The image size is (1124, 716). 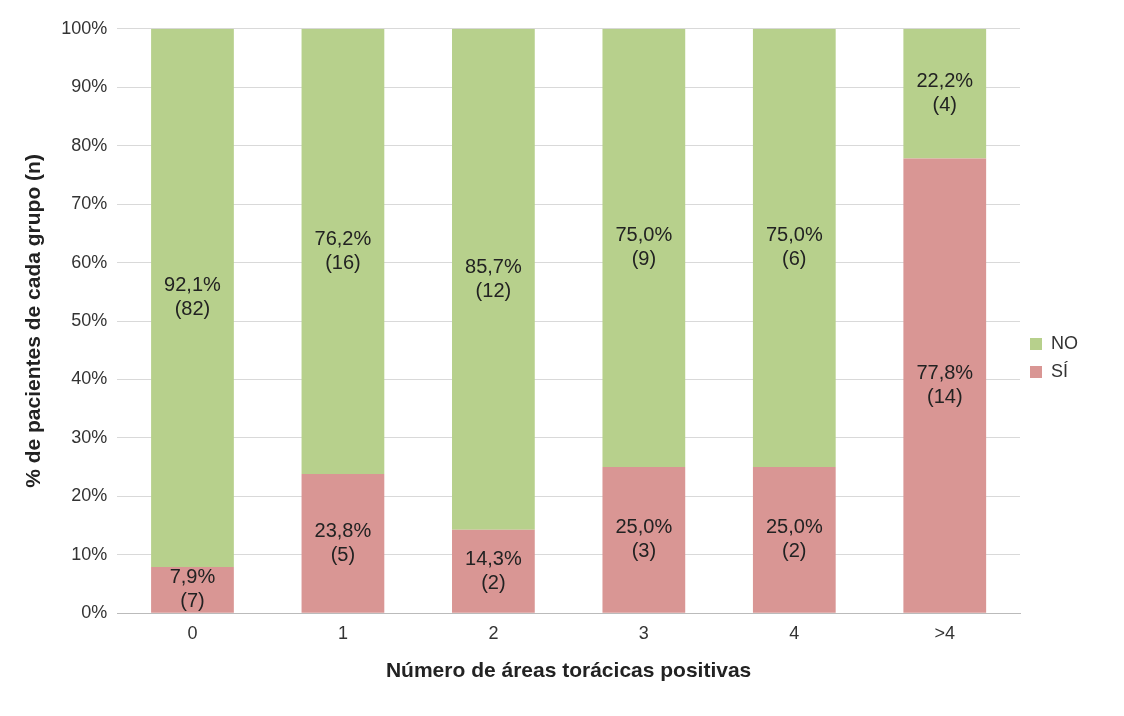 What do you see at coordinates (89, 203) in the screenshot?
I see `y-tick-label: 70%` at bounding box center [89, 203].